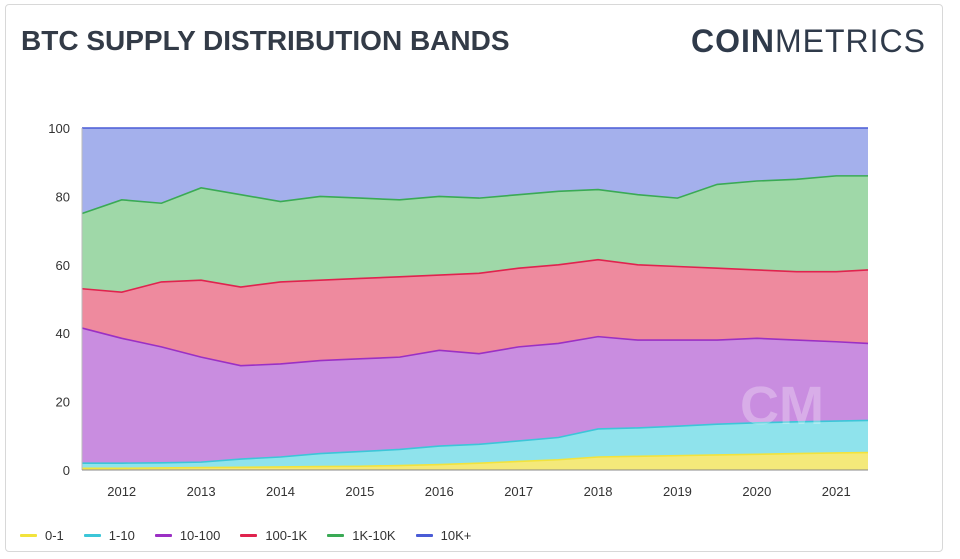 This screenshot has height=559, width=960. I want to click on chart-legend: 0-1 1-10 10-100 100-1K 1K-10K 10K+, so click(255, 535).